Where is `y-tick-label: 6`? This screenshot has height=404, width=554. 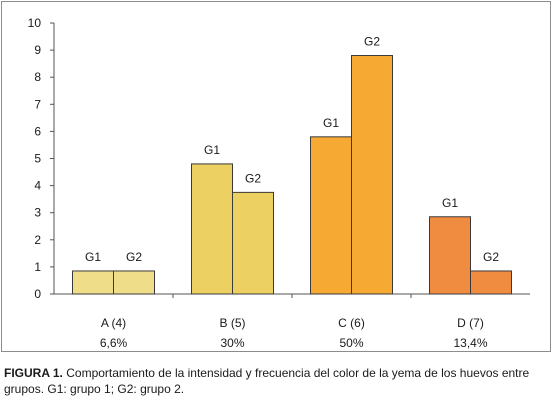
y-tick-label: 6 is located at coordinates (37, 131).